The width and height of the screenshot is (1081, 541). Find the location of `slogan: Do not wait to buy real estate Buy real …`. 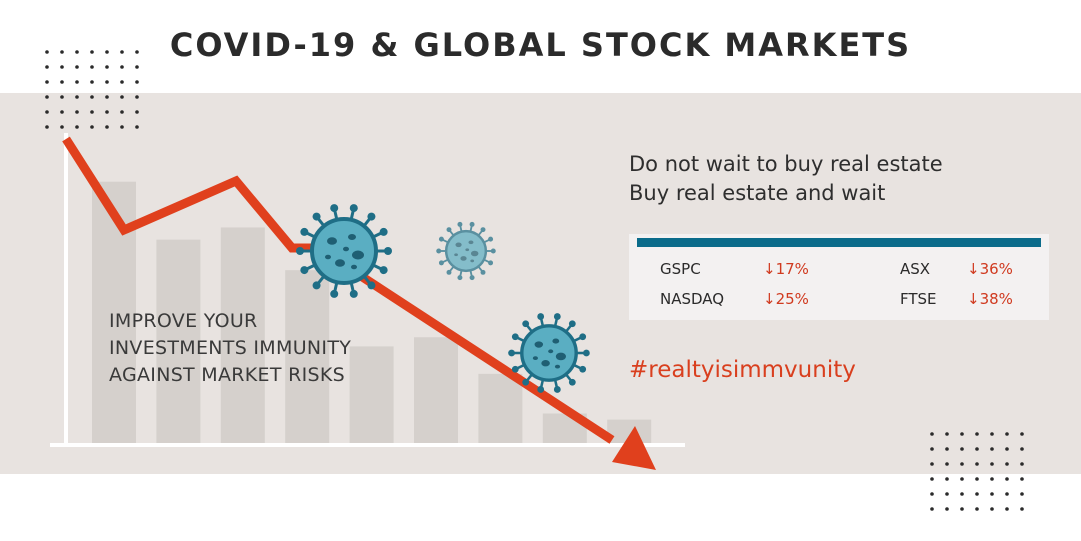

slogan: Do not wait to buy real estate Buy real … is located at coordinates (786, 179).